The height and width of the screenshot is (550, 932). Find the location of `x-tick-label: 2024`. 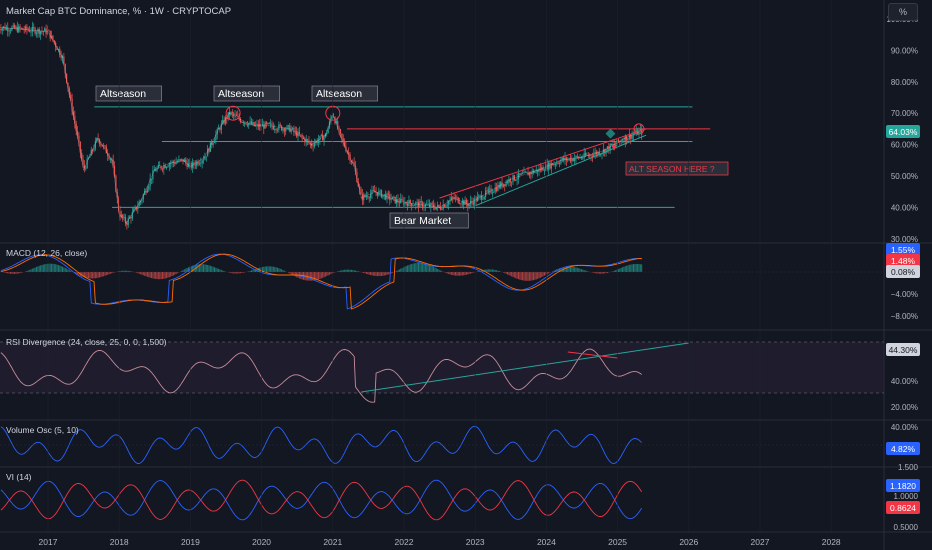

x-tick-label: 2024 is located at coordinates (546, 542).